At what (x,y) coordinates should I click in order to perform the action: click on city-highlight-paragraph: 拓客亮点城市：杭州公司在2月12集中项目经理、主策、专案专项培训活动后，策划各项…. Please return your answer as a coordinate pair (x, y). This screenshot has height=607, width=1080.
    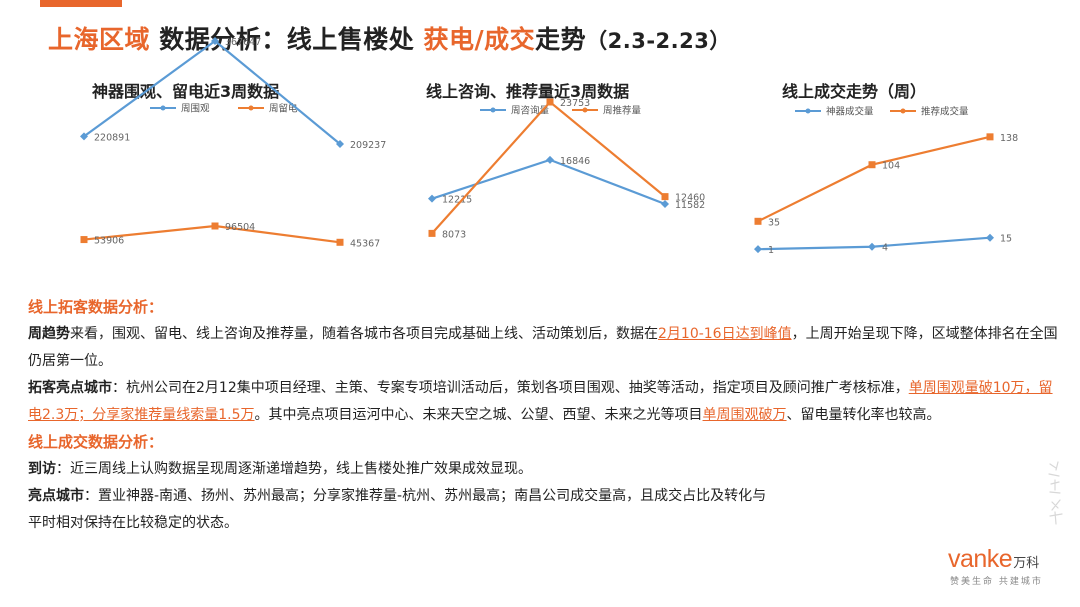
    Looking at the image, I should click on (543, 402).